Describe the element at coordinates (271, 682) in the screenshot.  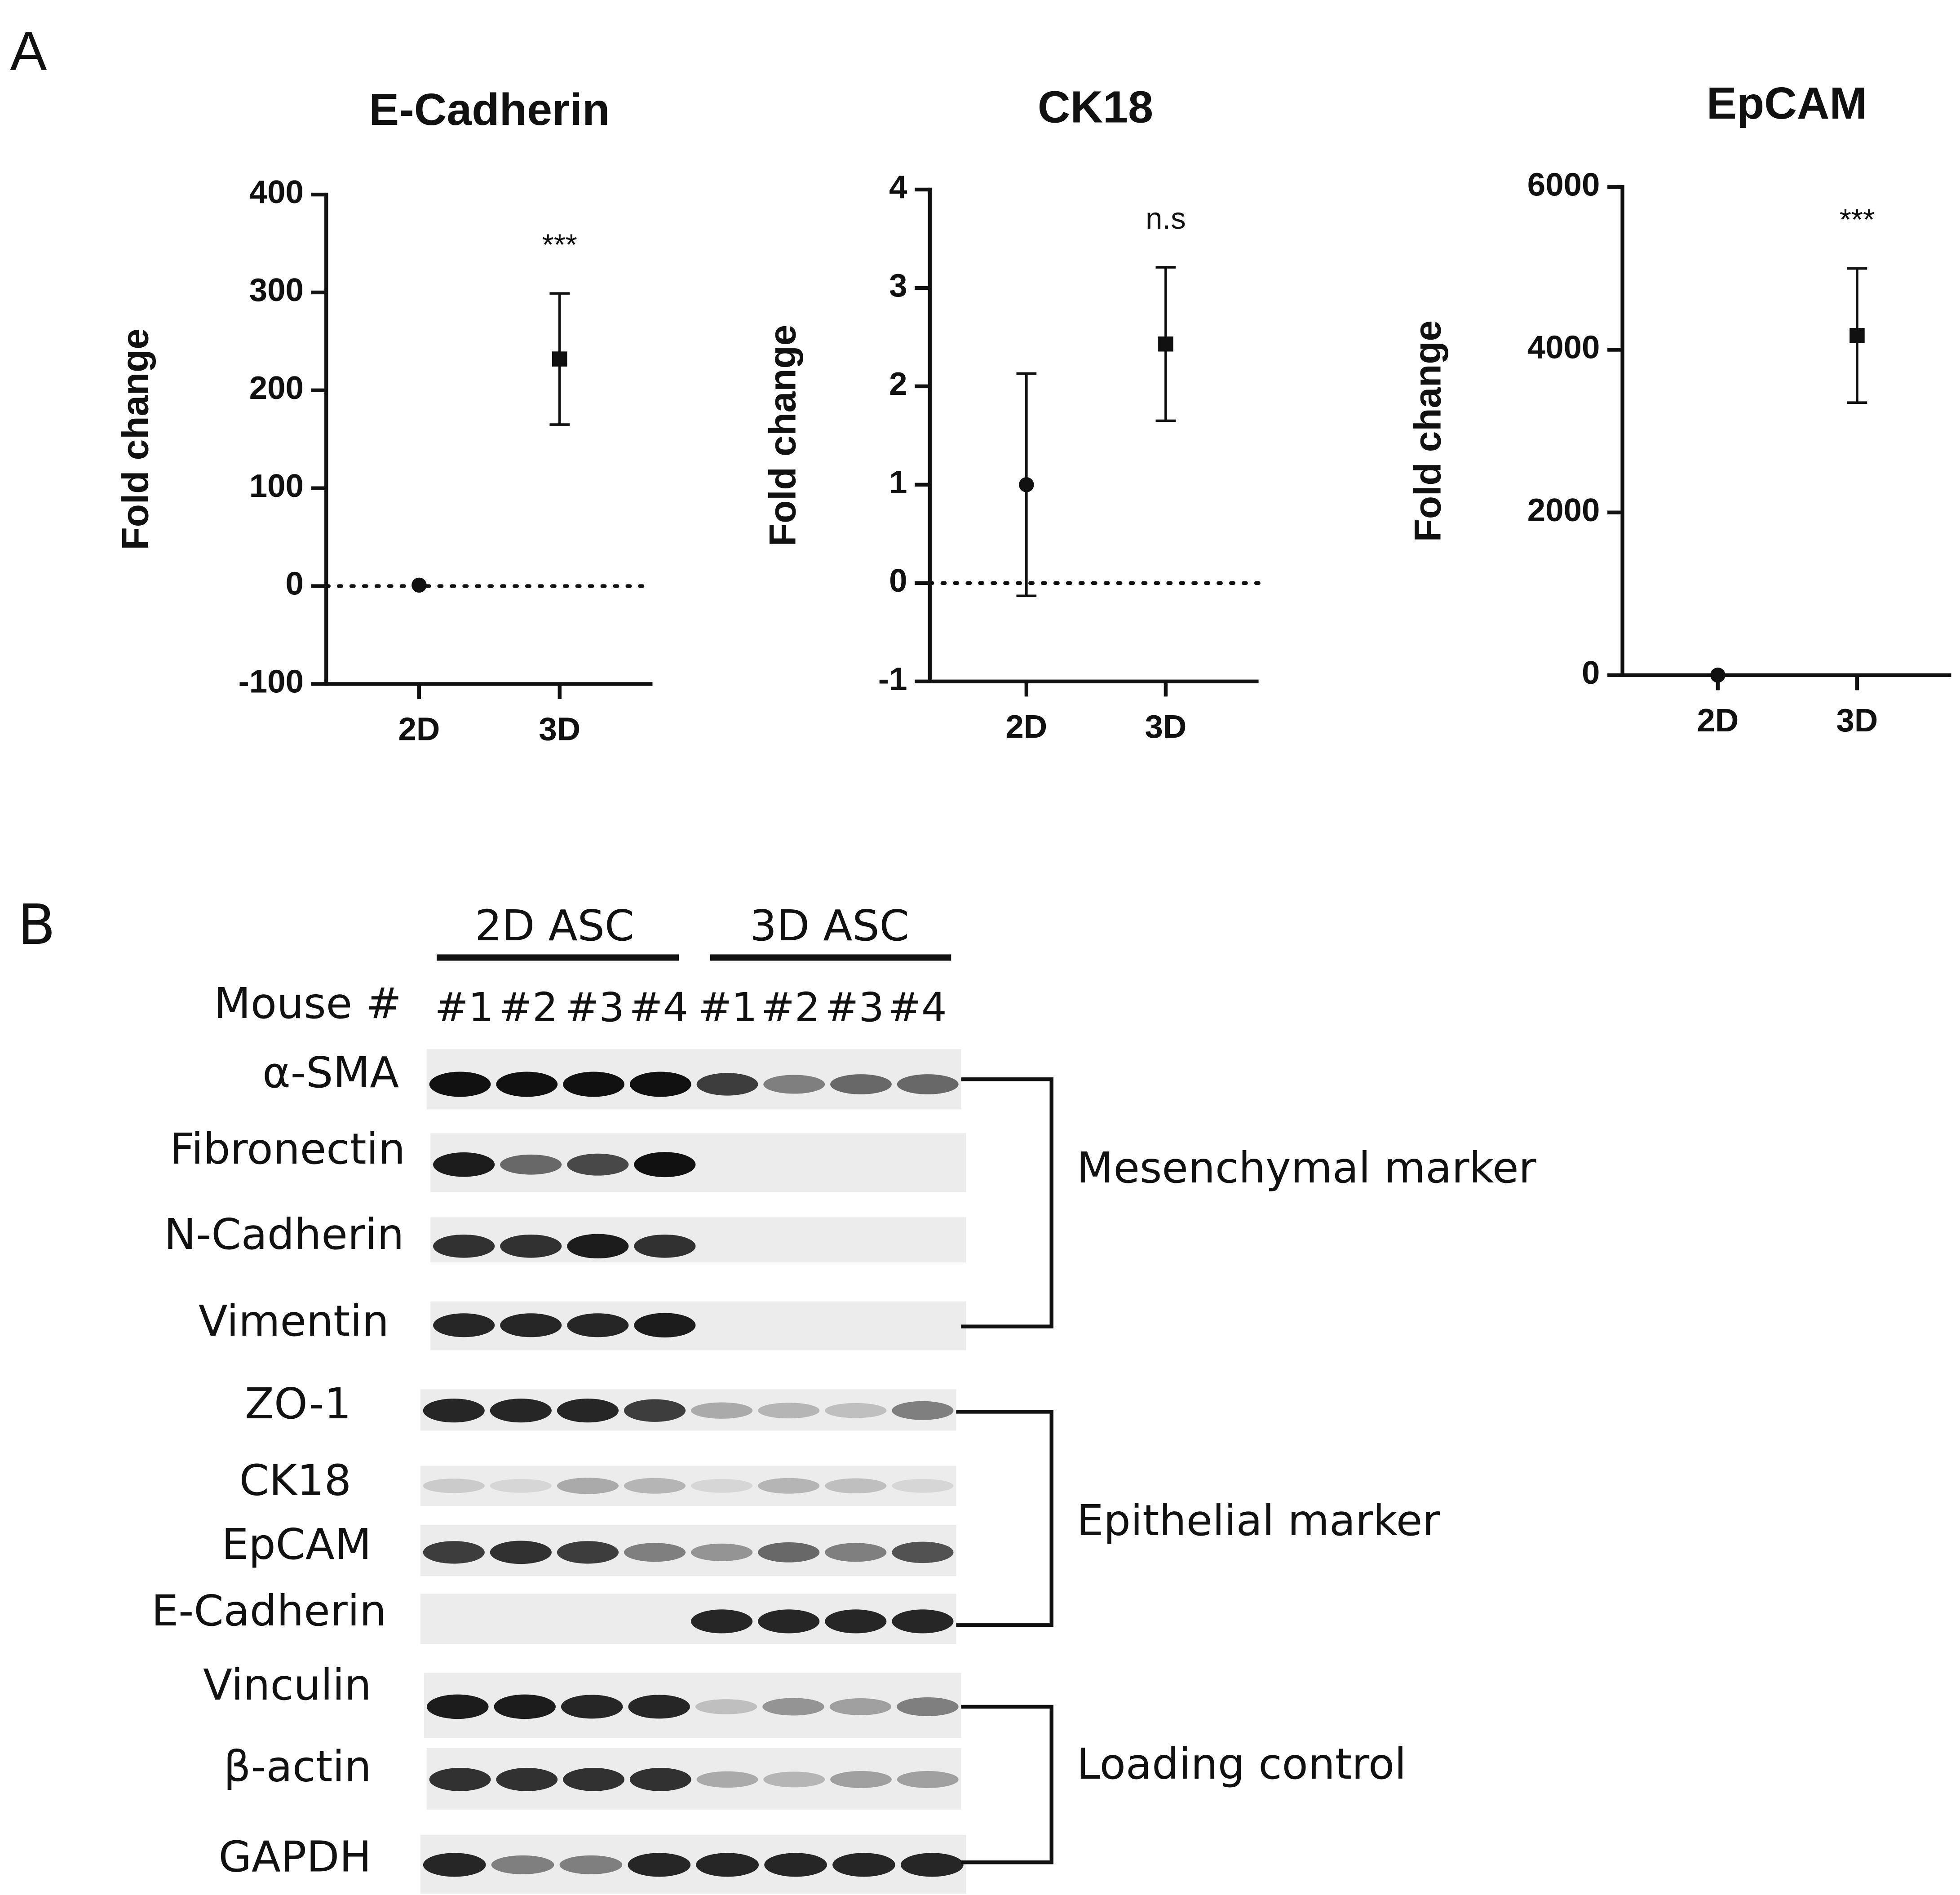
I see `y-tick-label: -100` at that location.